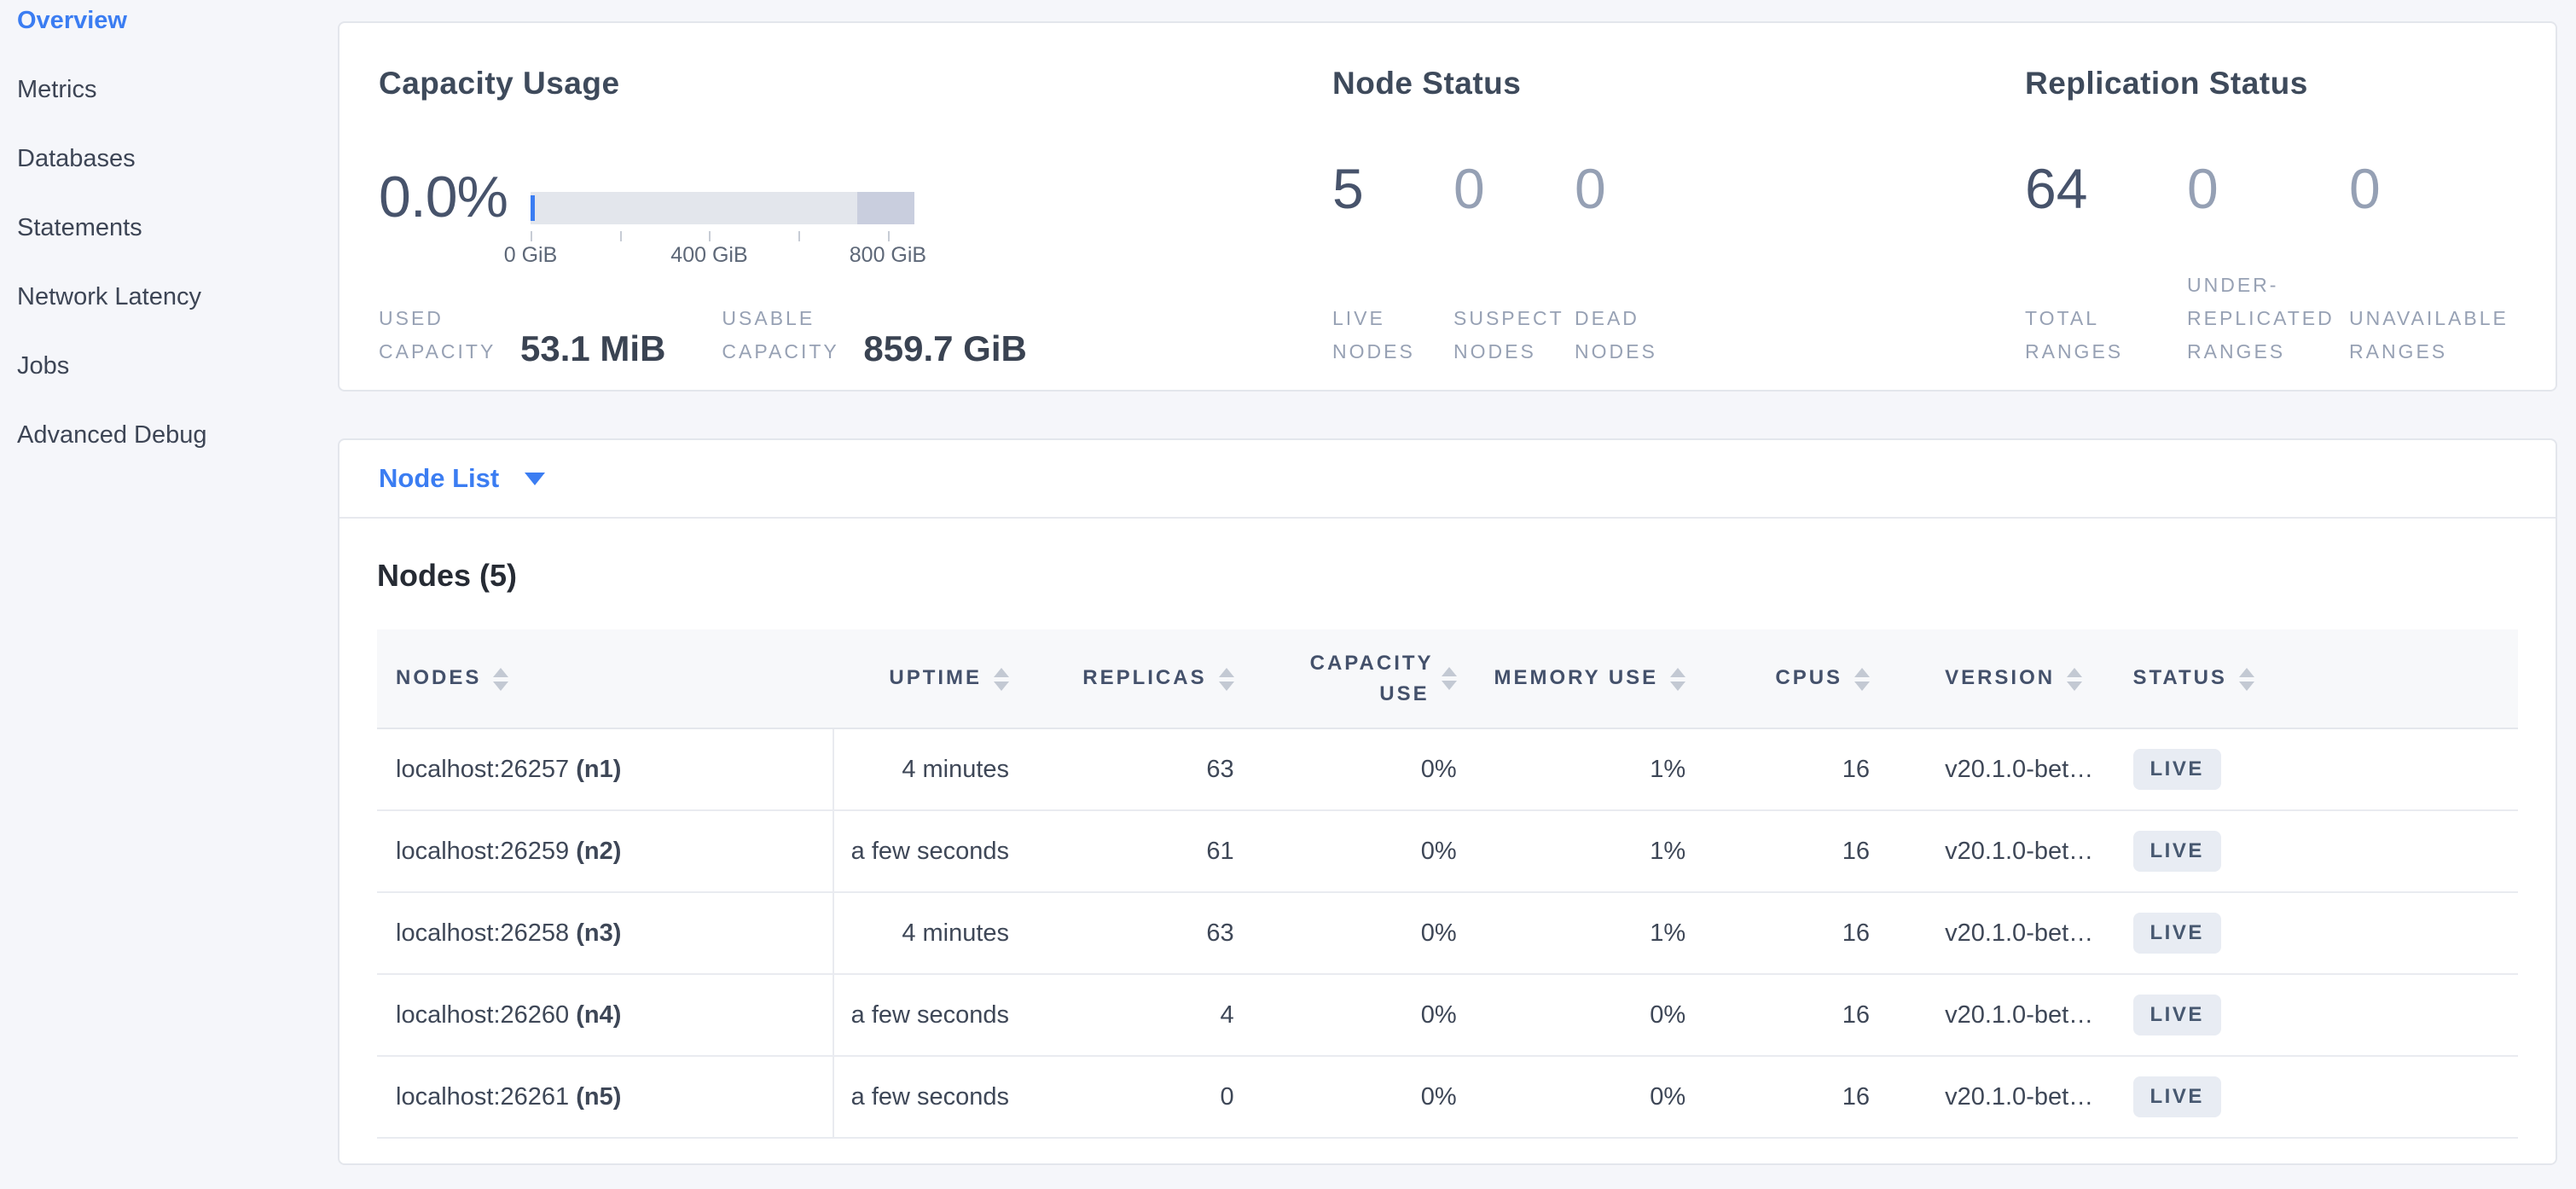 The width and height of the screenshot is (2576, 1189). I want to click on unavailable-ranges-label: UNAVAILABLE RANGES, so click(2429, 334).